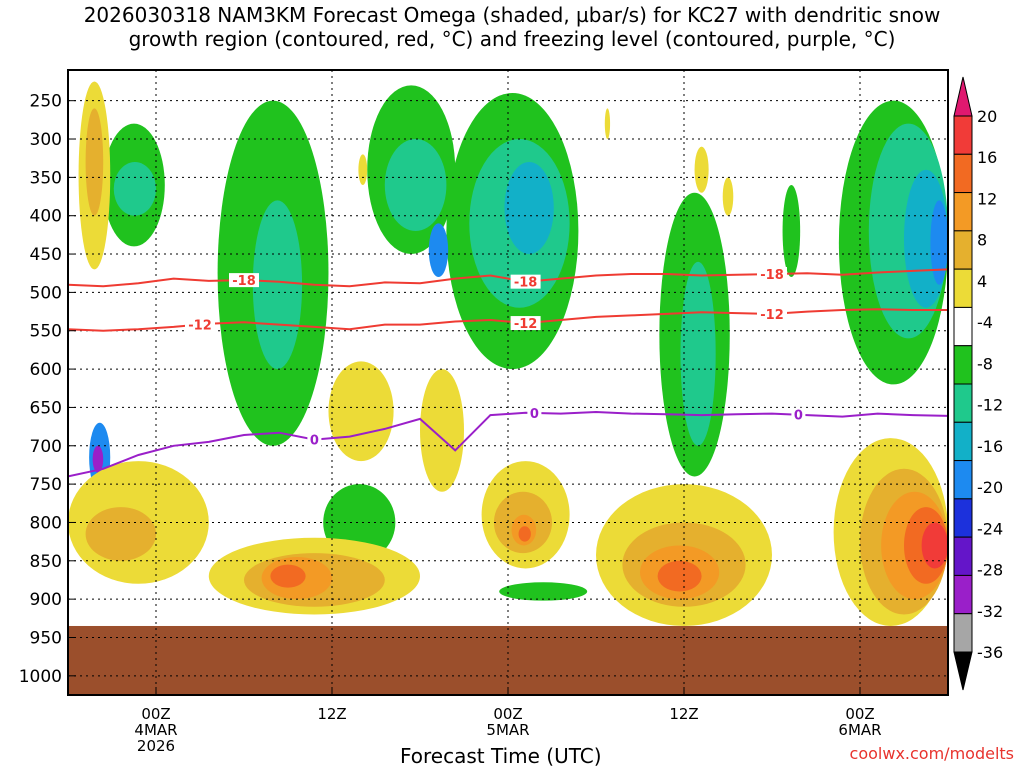 This screenshot has width=1024, height=768. Describe the element at coordinates (46, 140) in the screenshot. I see `y-tick-label: 300` at that location.